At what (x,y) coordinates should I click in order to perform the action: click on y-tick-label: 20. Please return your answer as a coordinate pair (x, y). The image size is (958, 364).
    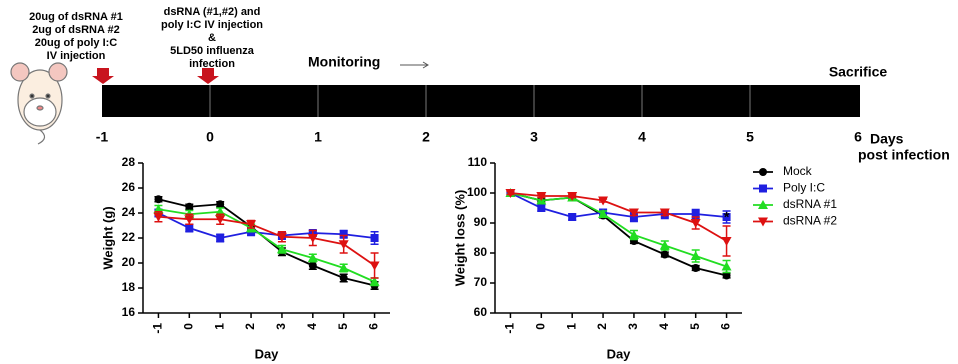
    Looking at the image, I should click on (129, 262).